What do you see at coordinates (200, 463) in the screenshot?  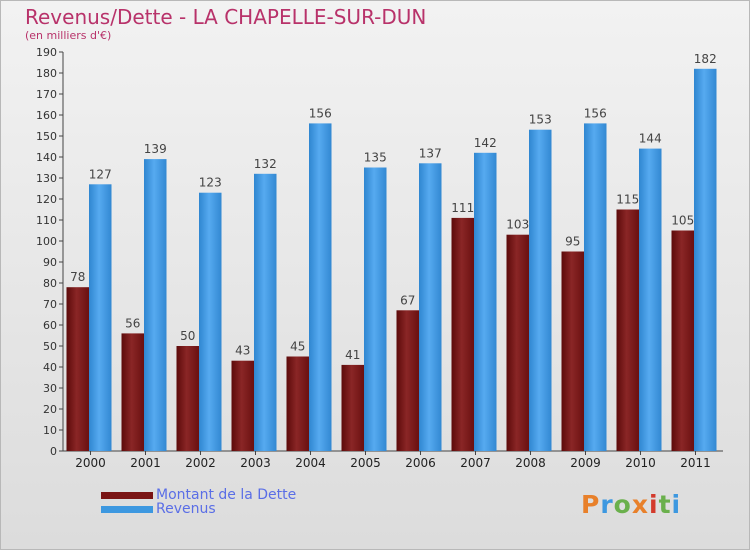 I see `x-tick-label: 2002` at bounding box center [200, 463].